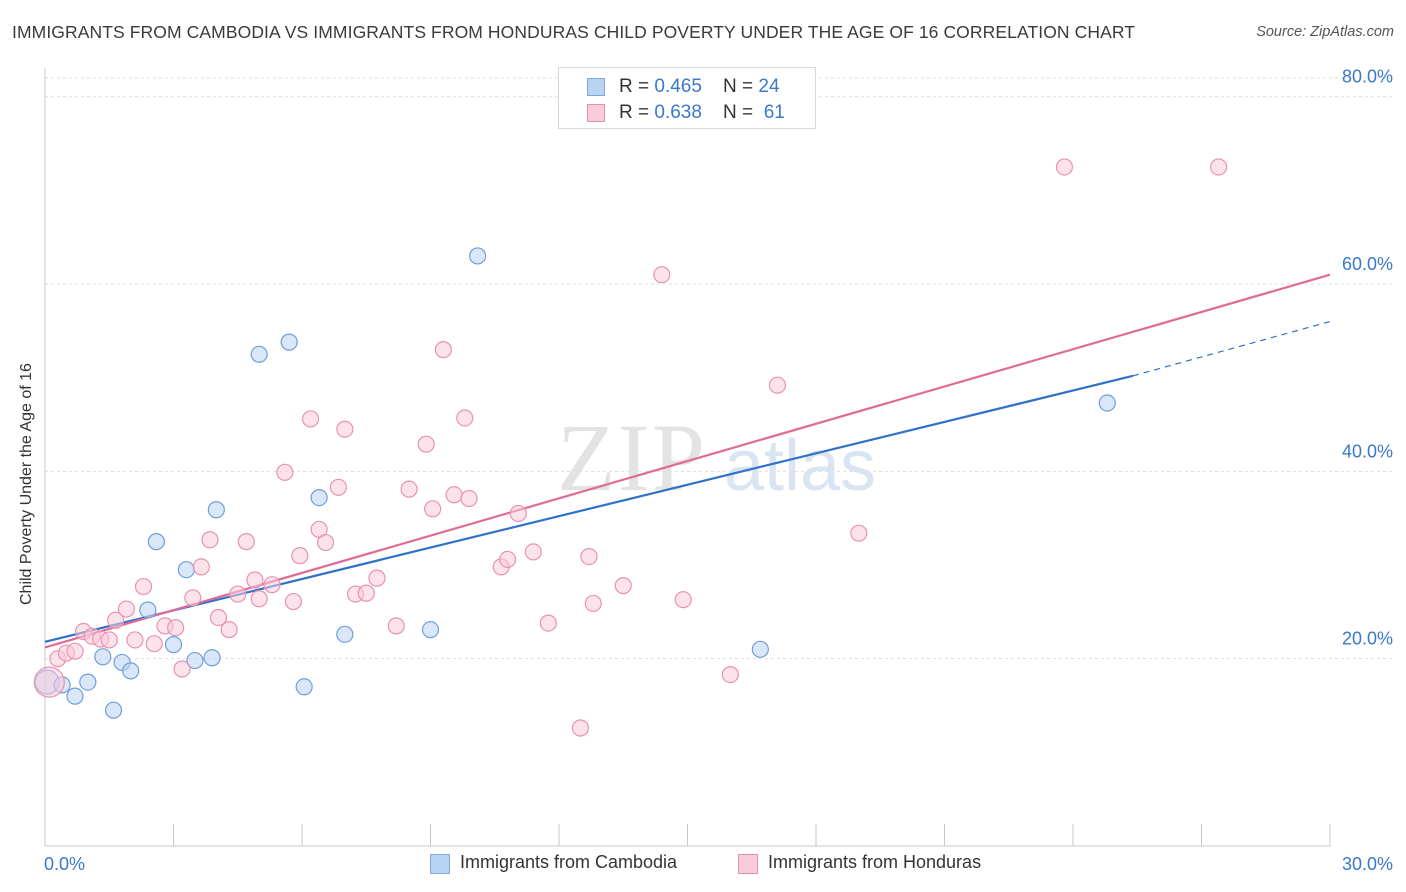 This screenshot has width=1406, height=892. I want to click on y-axis-label: Child Poverty Under the Age of 16, so click(26, 484).